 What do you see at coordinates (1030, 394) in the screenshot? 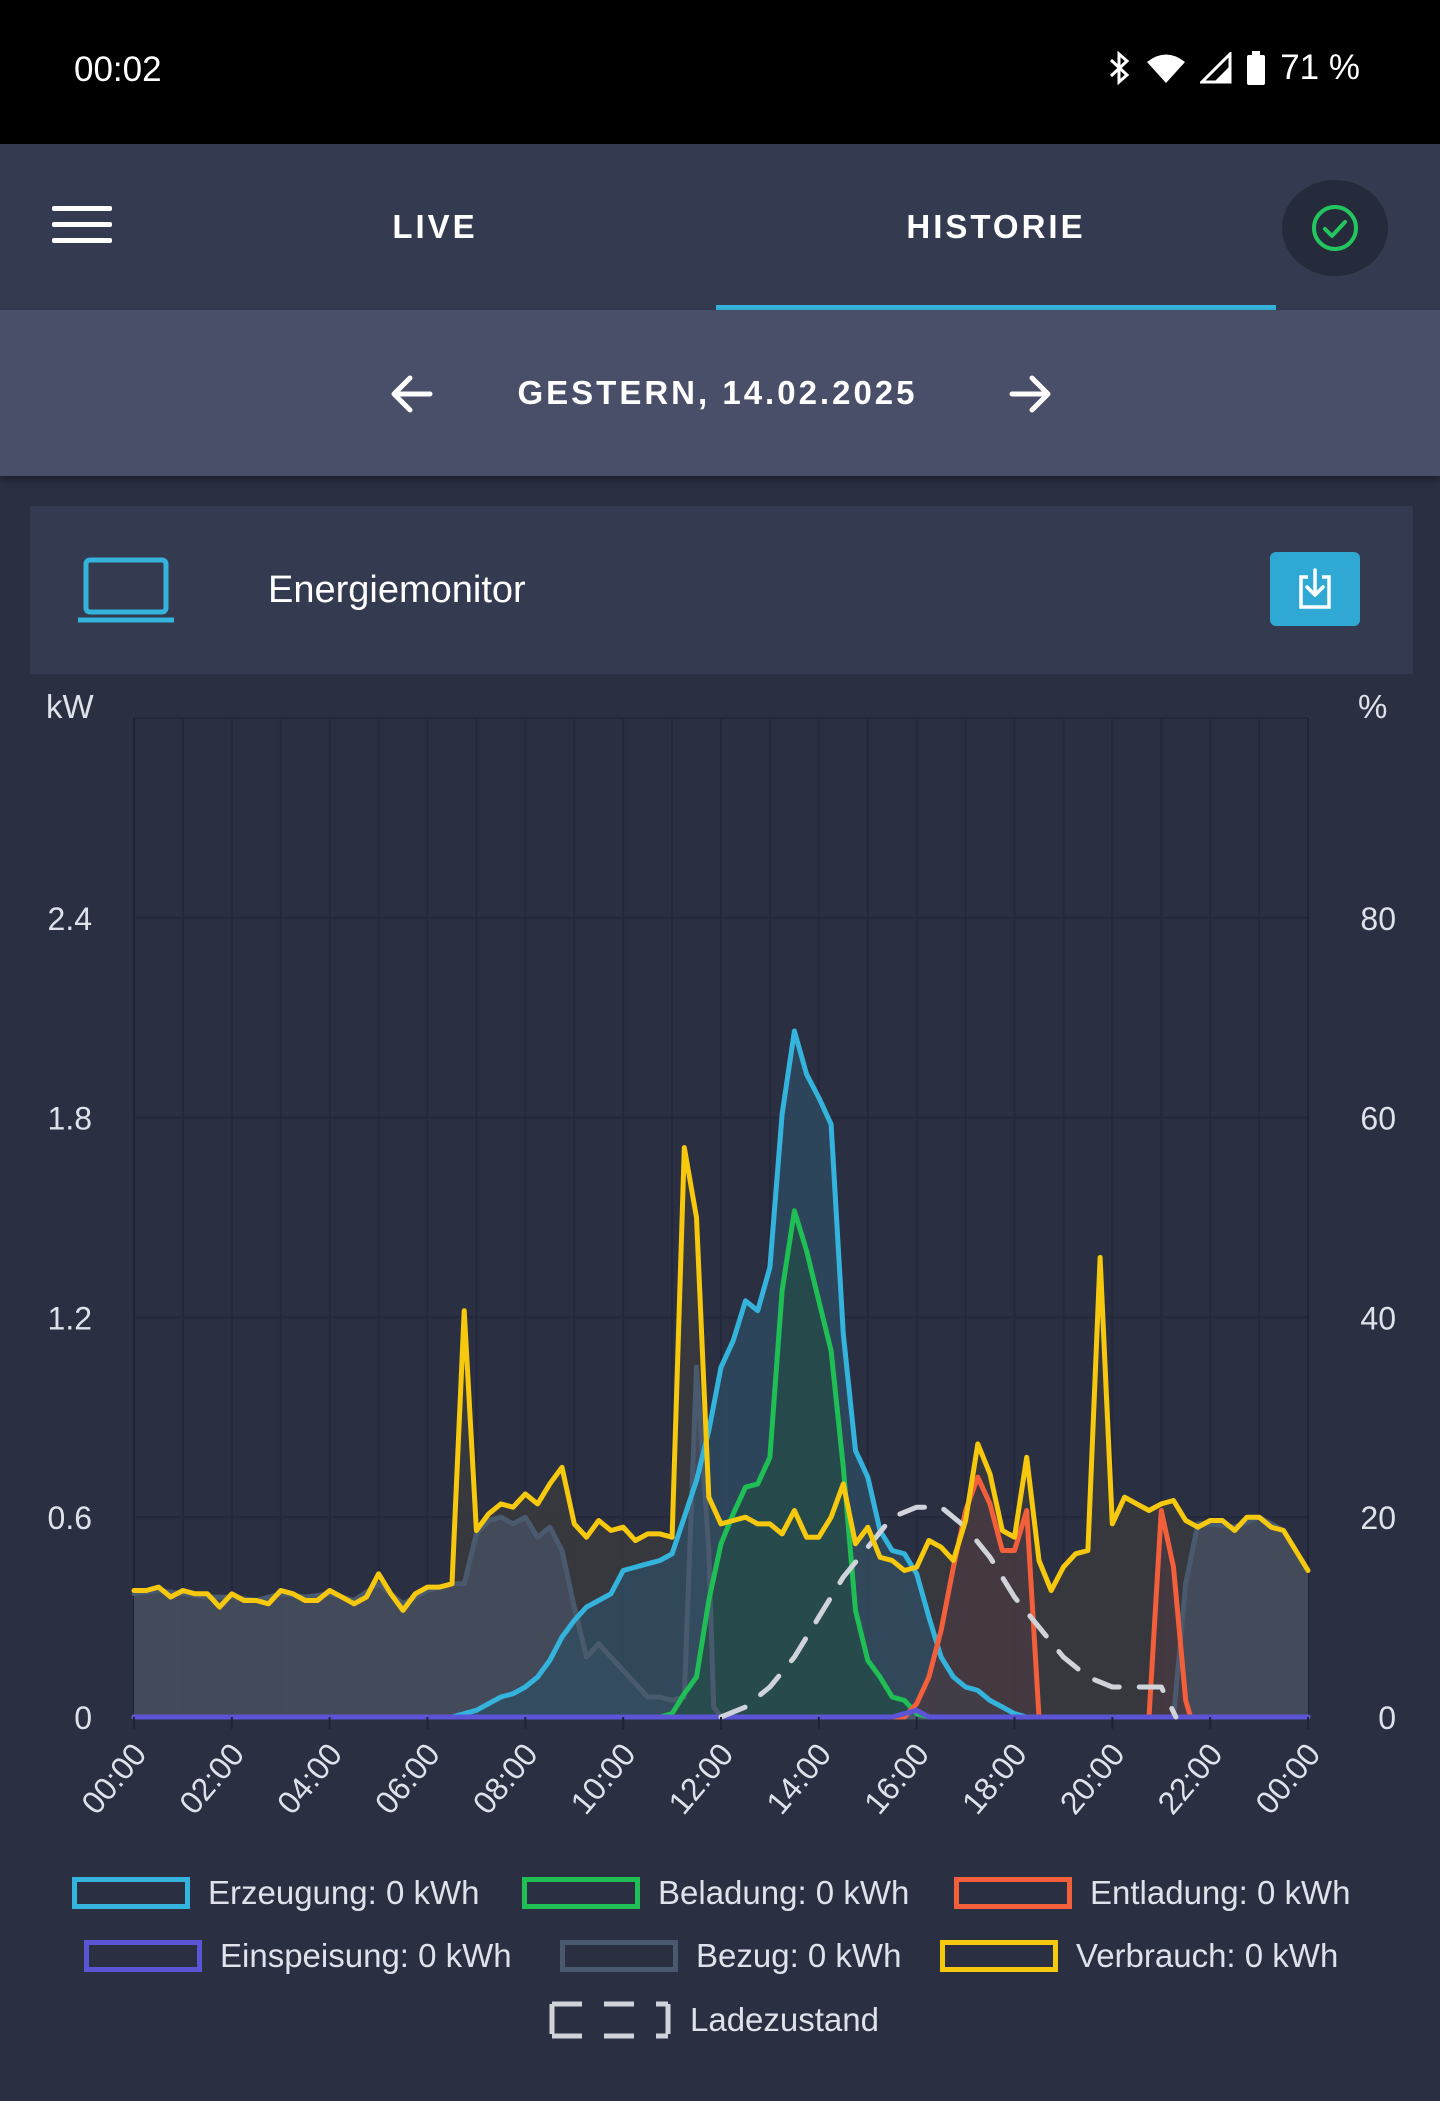
I see `arrow-right-icon` at bounding box center [1030, 394].